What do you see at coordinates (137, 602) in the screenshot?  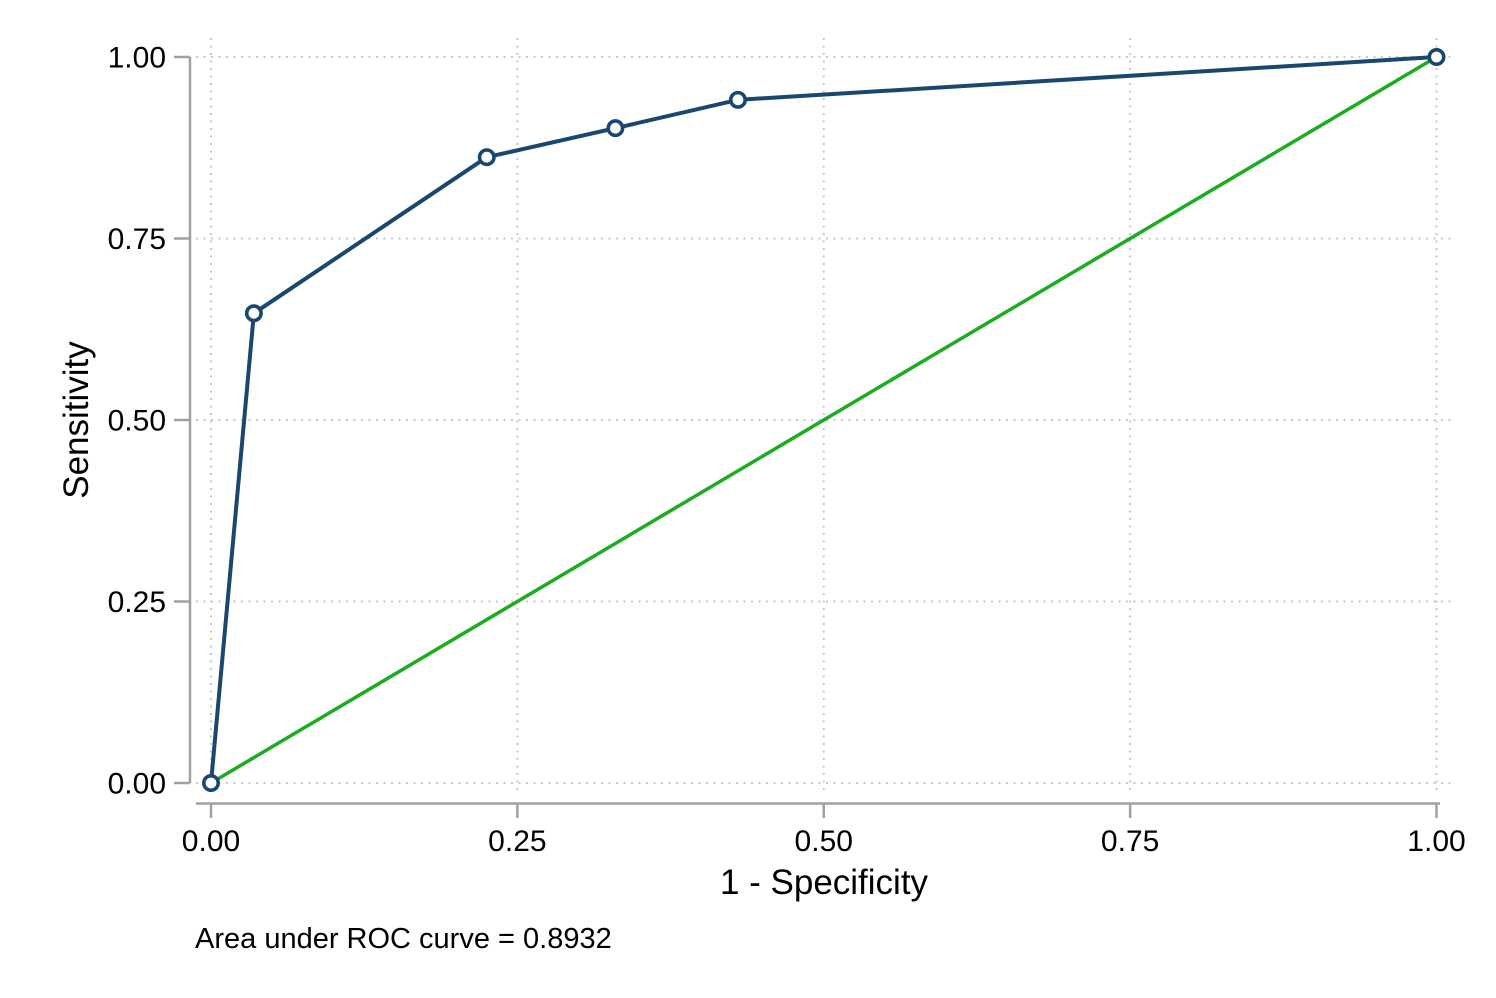 I see `y-tick-label: 0.25` at bounding box center [137, 602].